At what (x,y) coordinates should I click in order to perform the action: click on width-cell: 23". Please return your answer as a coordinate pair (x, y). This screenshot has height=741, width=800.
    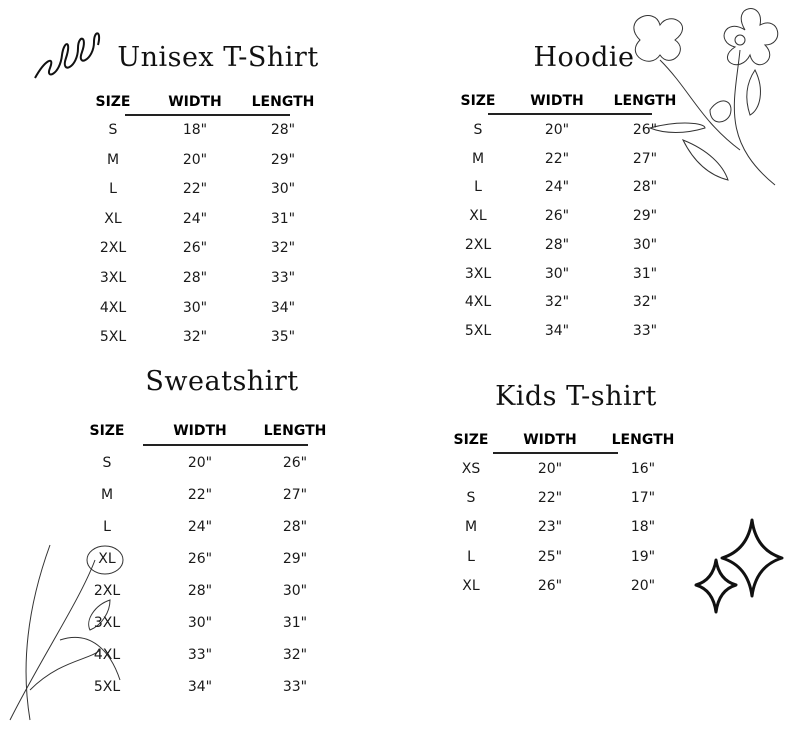
    Looking at the image, I should click on (550, 527).